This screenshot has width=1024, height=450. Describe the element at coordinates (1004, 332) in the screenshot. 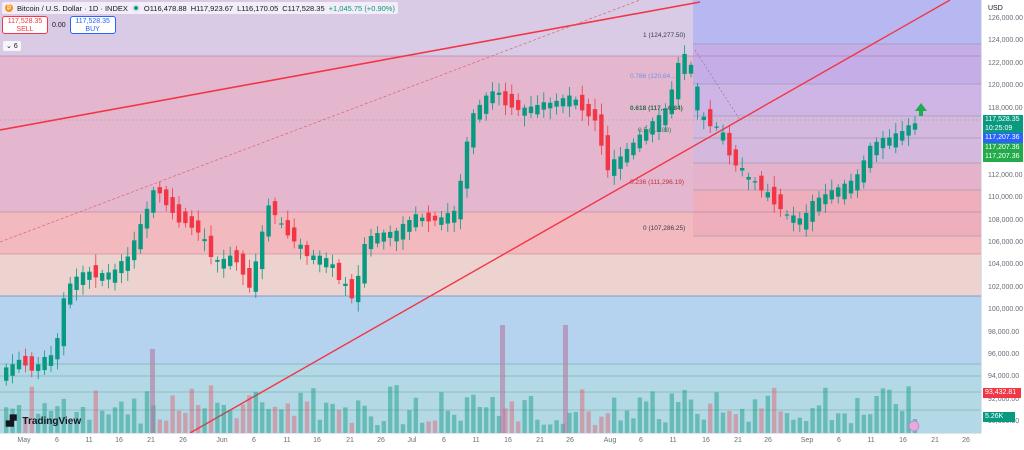

I see `price-axis-label: 98,000.00` at that location.